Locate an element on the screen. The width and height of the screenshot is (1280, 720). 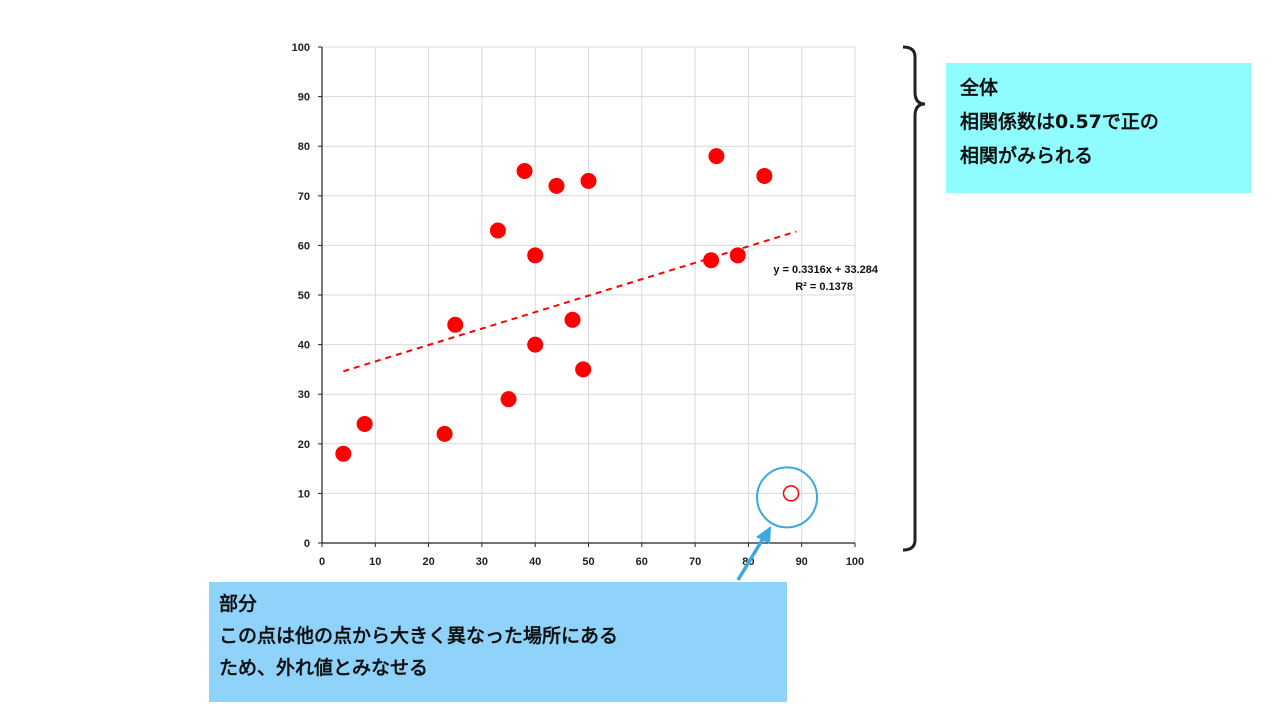
part-callout-line: この点は他の点から大きく異なった場所にある is located at coordinates (419, 636).